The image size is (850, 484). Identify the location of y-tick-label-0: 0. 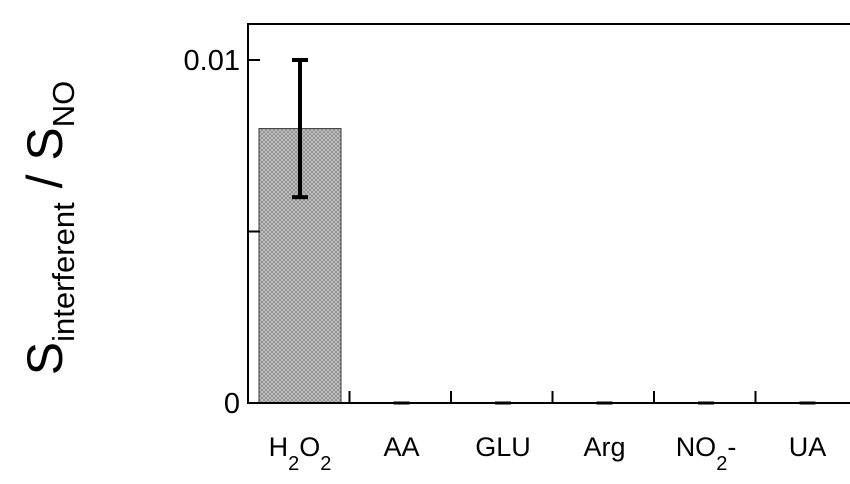
(232, 404).